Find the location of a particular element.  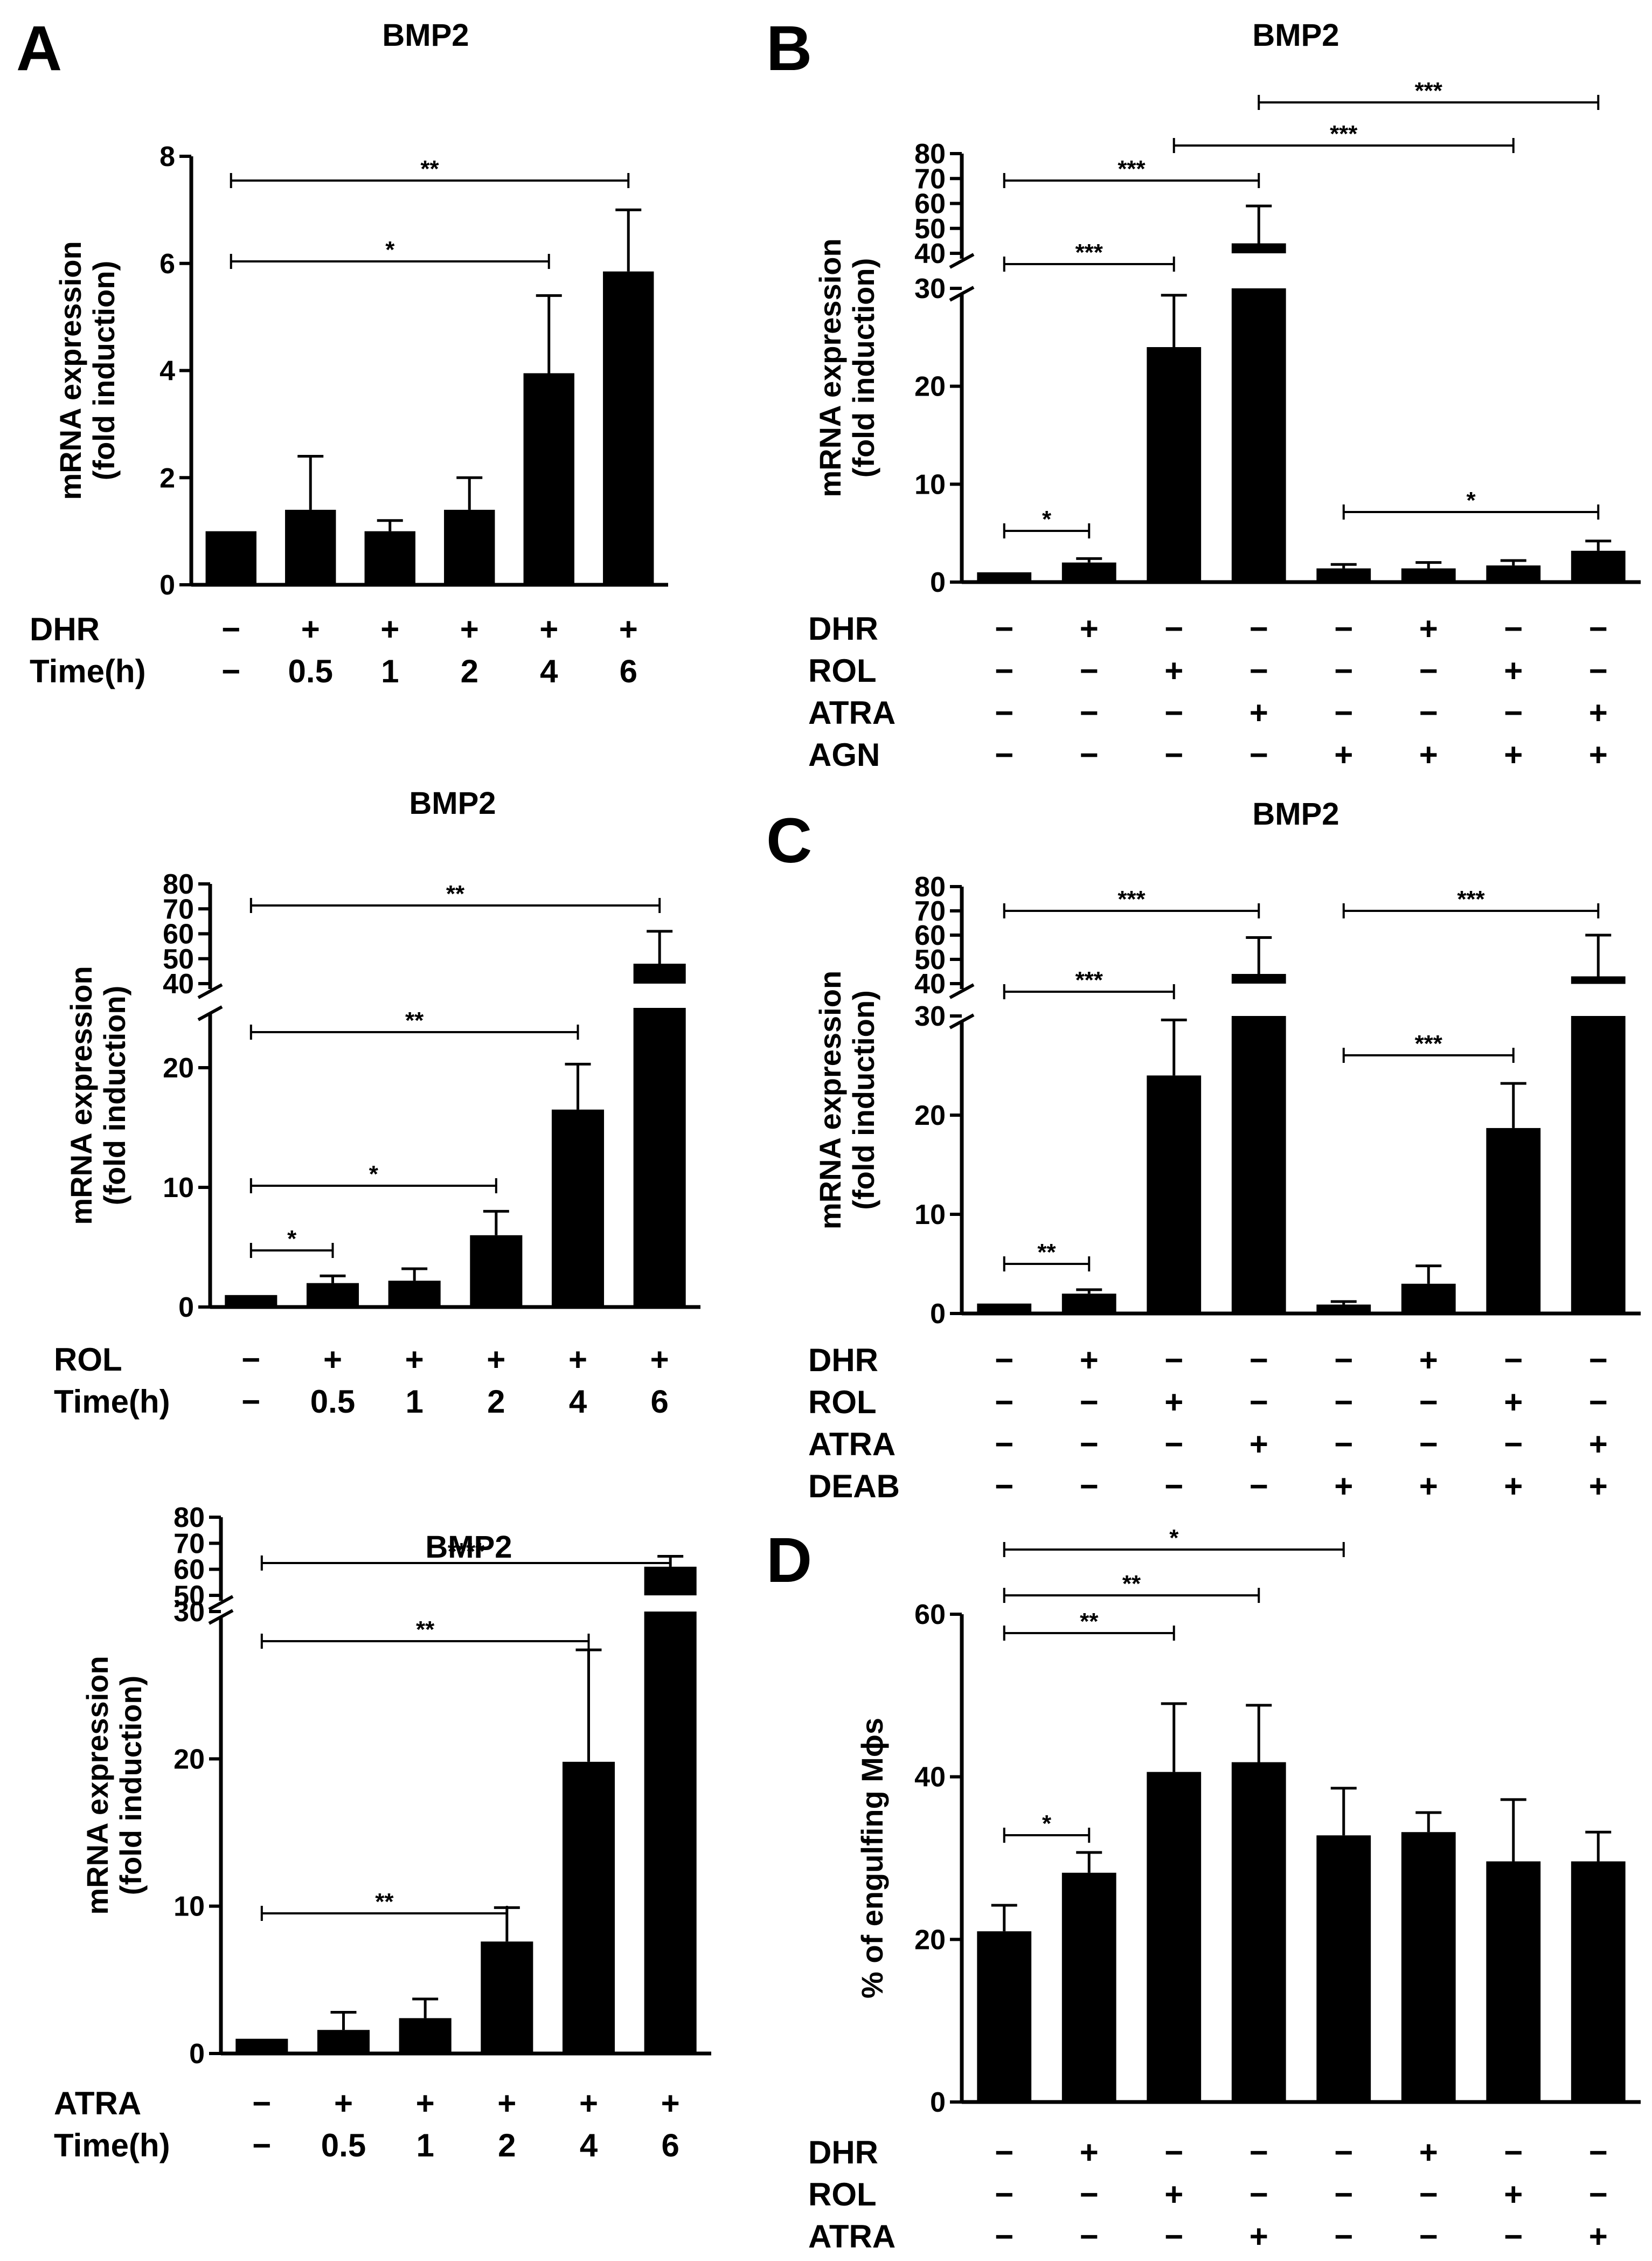

y-tick-label: 30 is located at coordinates (189, 1612).